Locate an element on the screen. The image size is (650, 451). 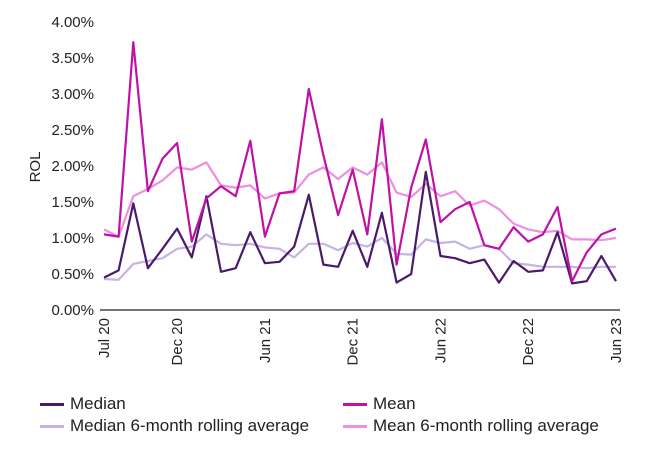
legend-item-median: Median is located at coordinates (83, 404).